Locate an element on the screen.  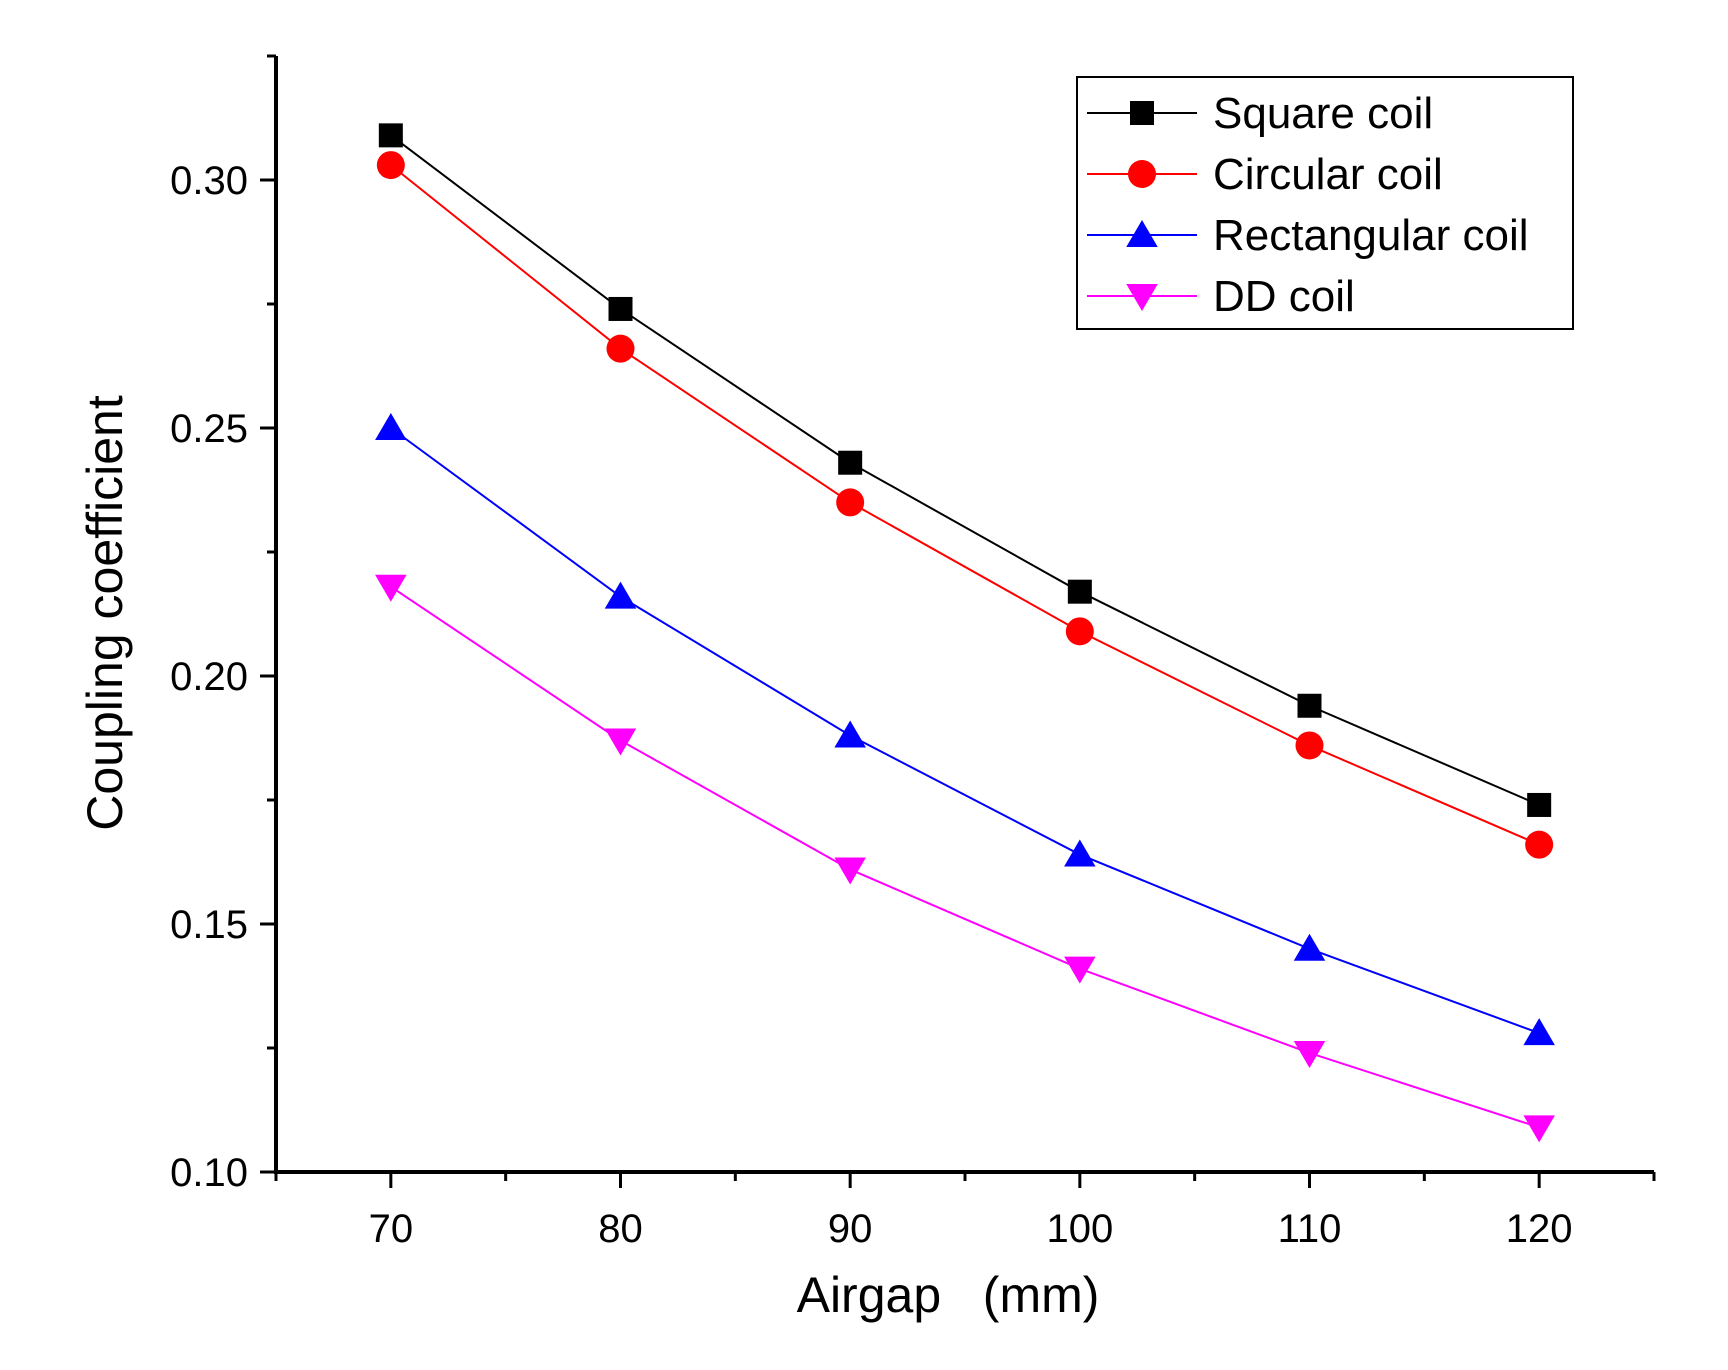
y-axis-title: Coupling coefficient is located at coordinates (105, 613).